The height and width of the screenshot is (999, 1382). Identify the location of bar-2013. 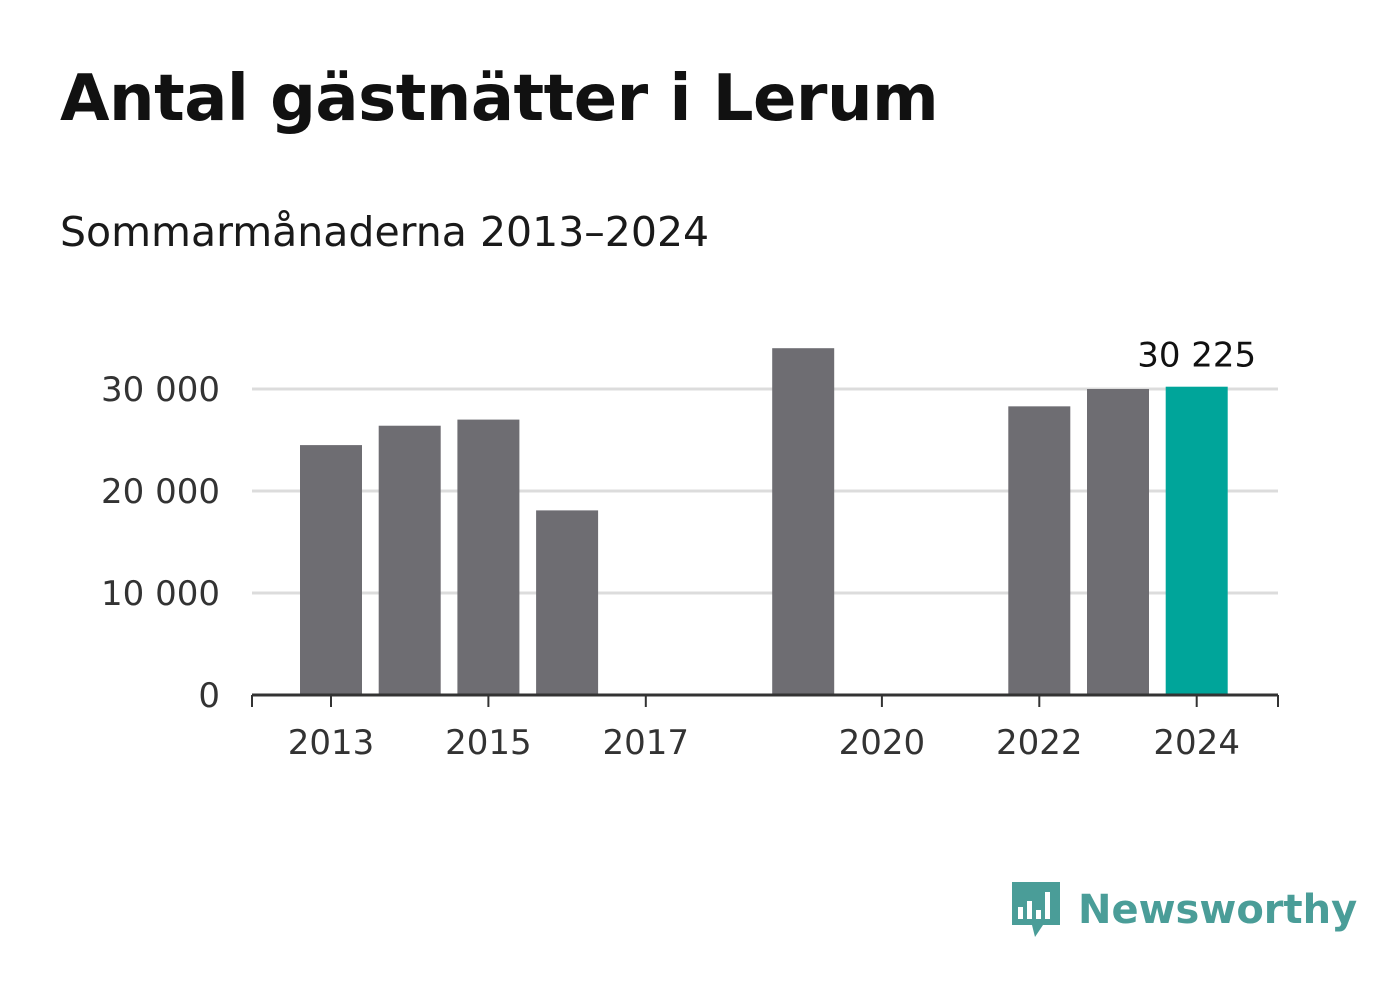
(331, 570).